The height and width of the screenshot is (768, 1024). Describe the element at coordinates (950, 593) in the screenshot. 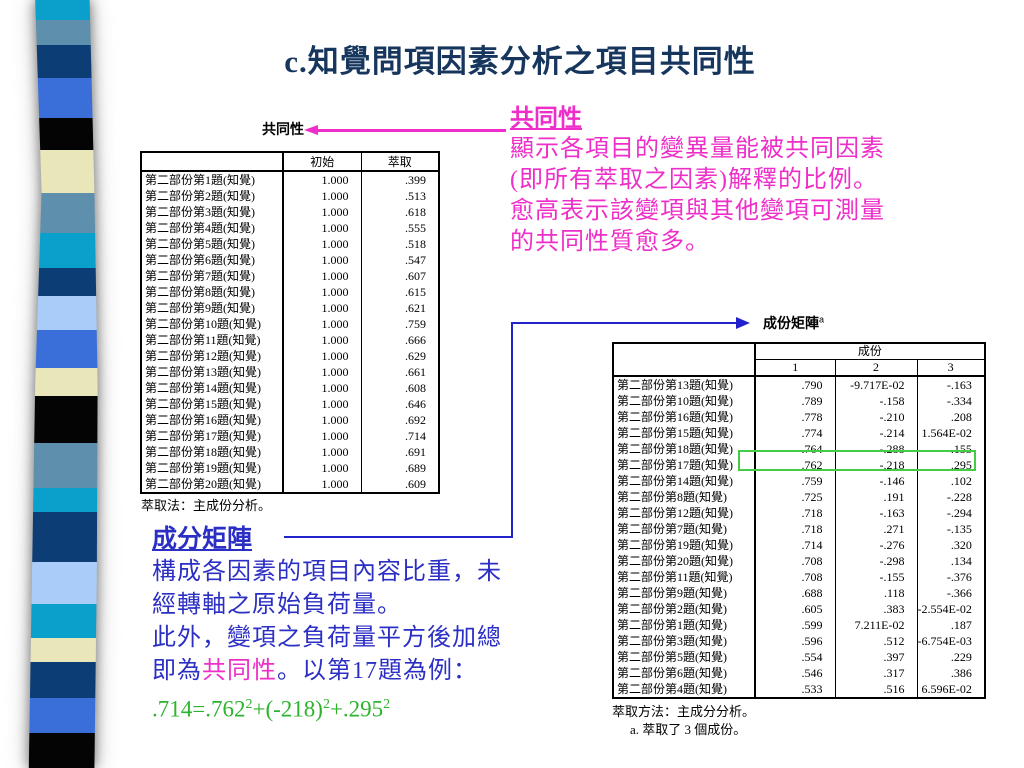

I see `component3-value: -.366` at that location.